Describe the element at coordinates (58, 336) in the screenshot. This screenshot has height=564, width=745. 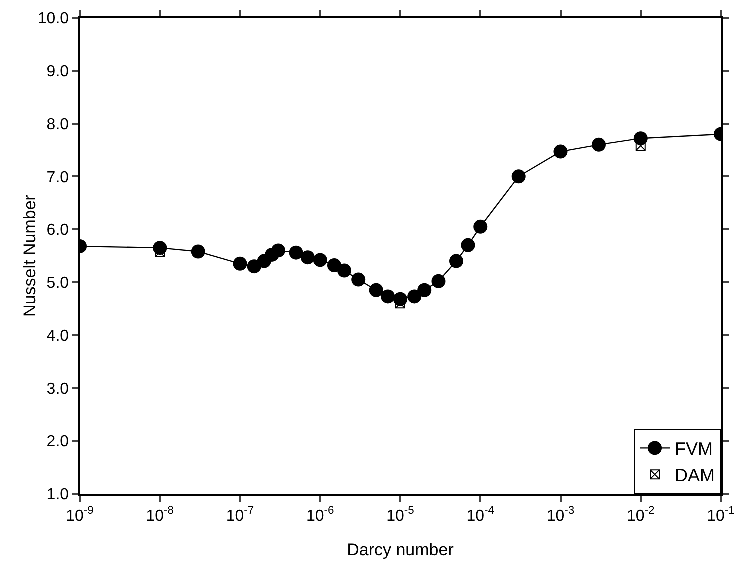
I see `y-tick-label: 4.0` at that location.